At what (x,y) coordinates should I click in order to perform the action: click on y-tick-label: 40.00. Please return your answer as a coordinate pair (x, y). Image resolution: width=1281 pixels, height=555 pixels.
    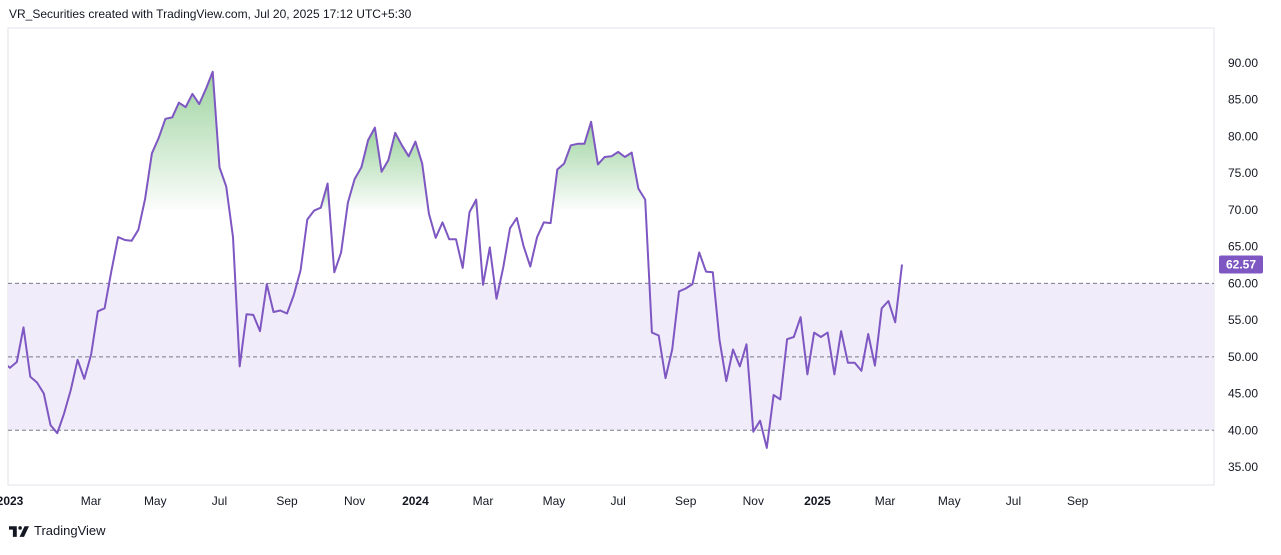
    Looking at the image, I should click on (1243, 430).